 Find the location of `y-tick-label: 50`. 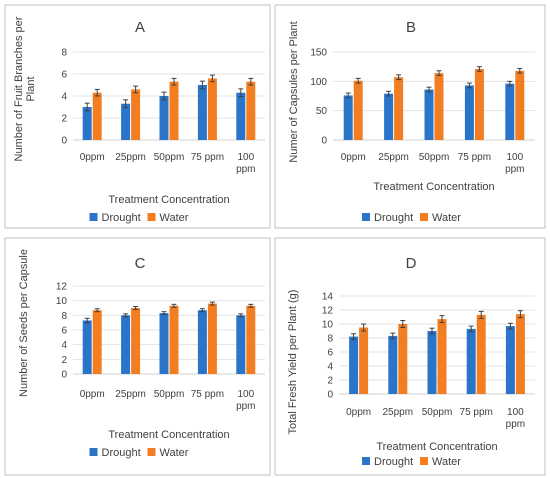

y-tick-label: 50 is located at coordinates (322, 111).